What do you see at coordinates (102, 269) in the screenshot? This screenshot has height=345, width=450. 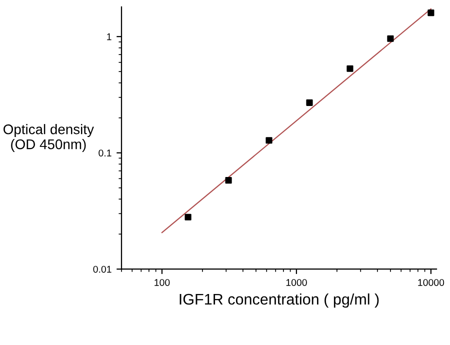 I see `y-tick-label: 0.01` at bounding box center [102, 269].